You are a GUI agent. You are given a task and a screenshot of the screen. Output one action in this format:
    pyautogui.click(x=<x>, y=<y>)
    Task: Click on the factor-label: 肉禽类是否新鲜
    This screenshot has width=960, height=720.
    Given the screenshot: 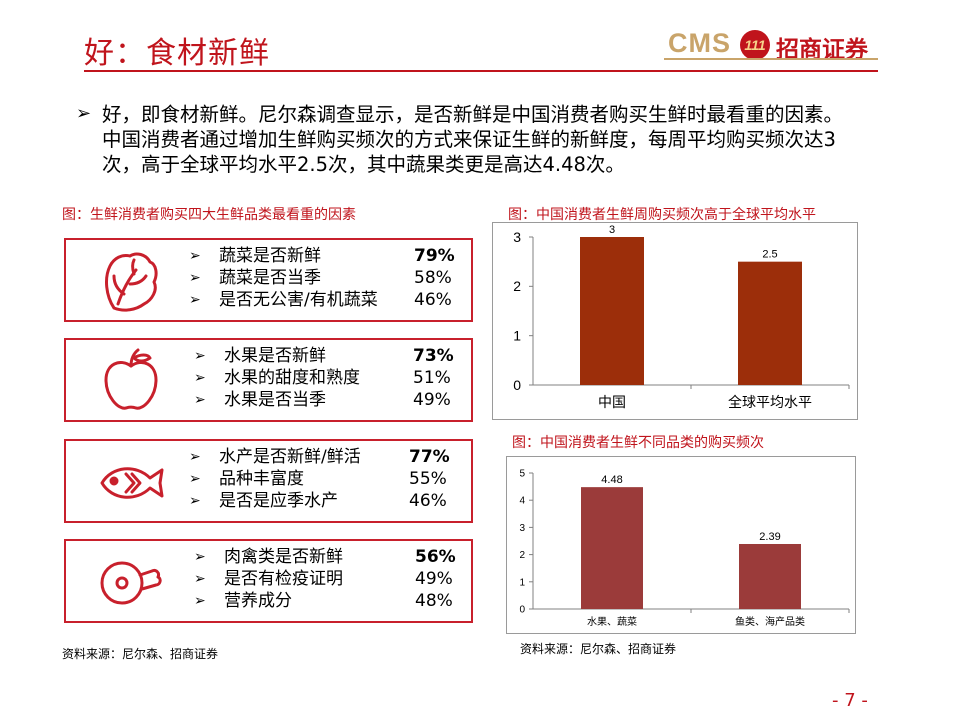 What is the action you would take?
    pyautogui.click(x=283, y=557)
    